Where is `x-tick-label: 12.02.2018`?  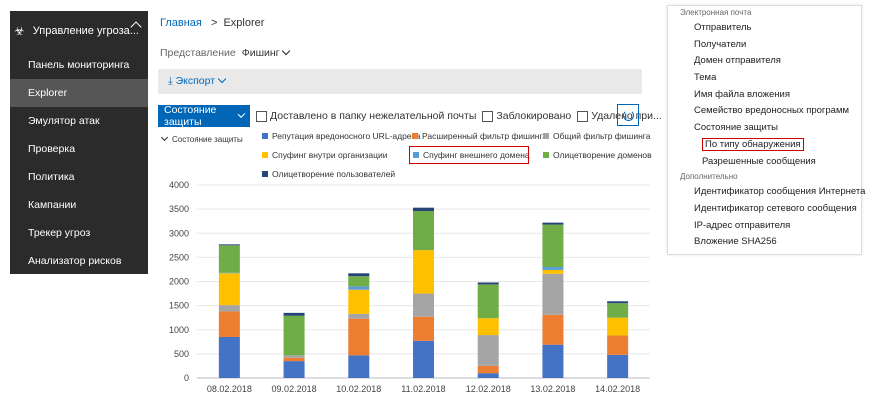
x-tick-label: 12.02.2018 is located at coordinates (488, 389).